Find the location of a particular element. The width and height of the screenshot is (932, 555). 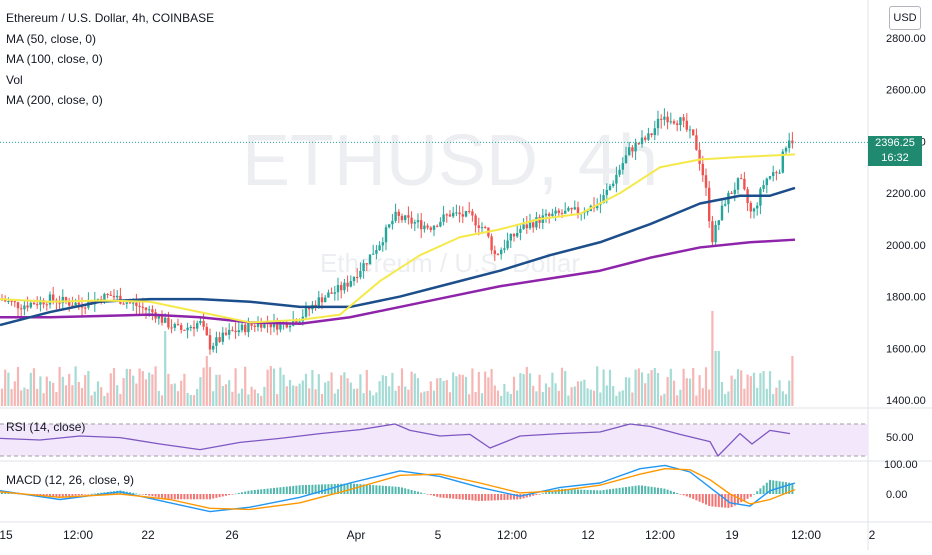

legend-ma100: MA (100, close, 0) is located at coordinates (54, 59).